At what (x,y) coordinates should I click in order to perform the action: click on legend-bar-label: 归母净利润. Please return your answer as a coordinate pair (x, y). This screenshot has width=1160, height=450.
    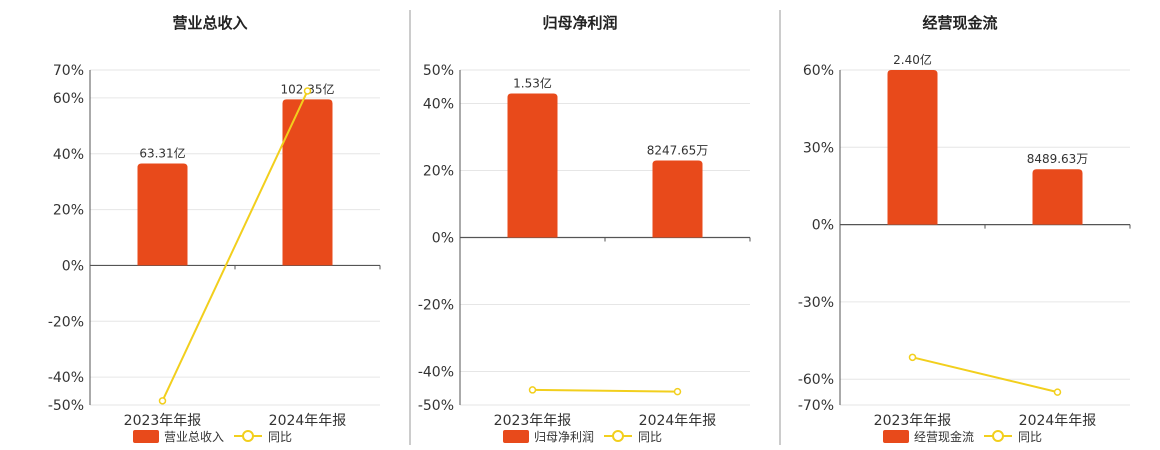
    Looking at the image, I should click on (564, 437).